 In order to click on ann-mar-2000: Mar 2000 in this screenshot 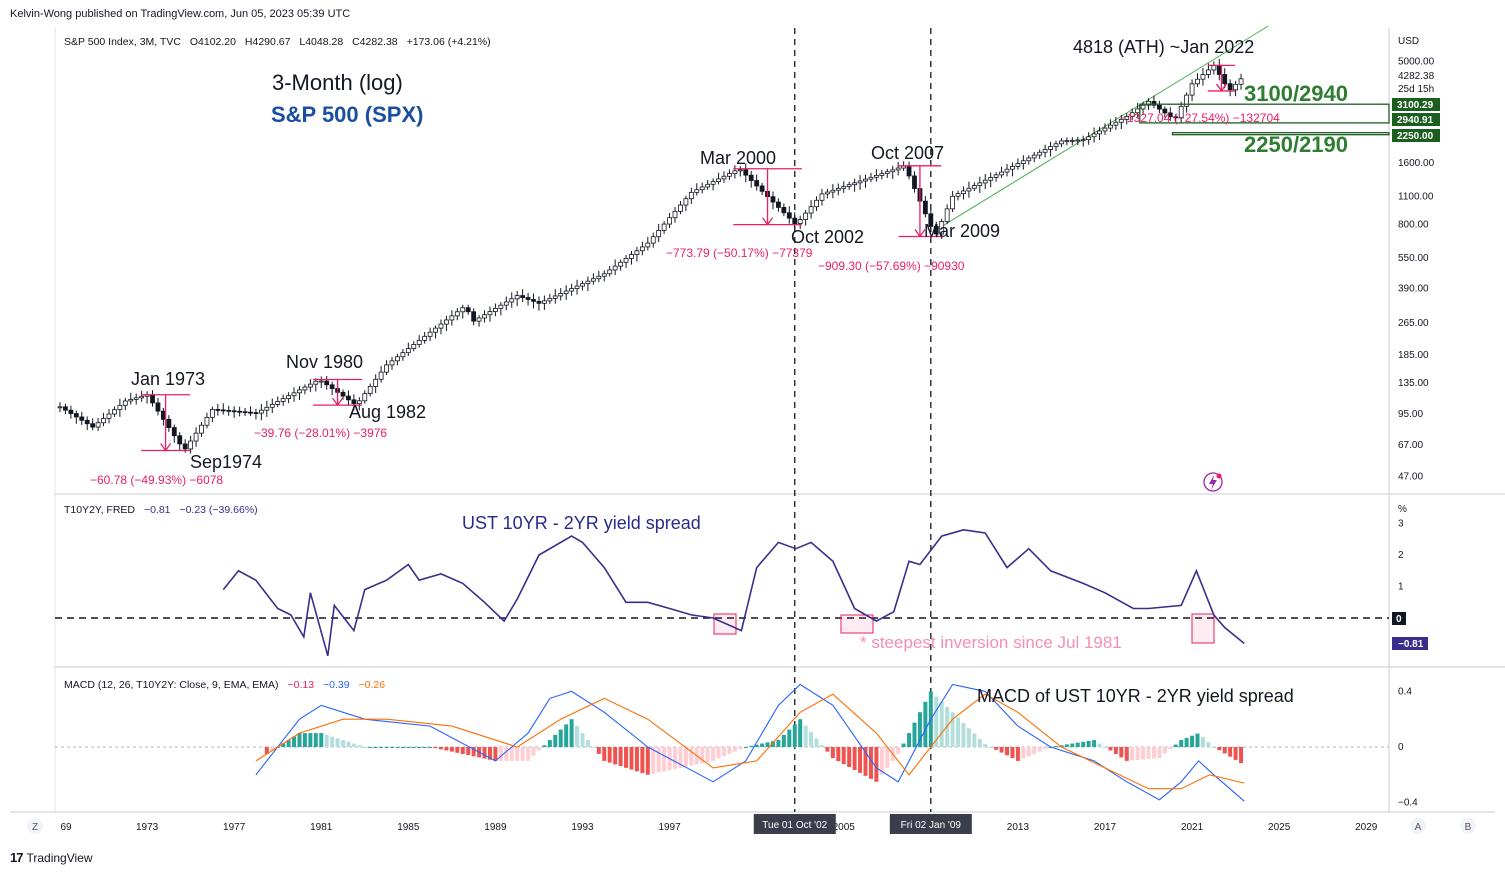, I will do `click(738, 158)`.